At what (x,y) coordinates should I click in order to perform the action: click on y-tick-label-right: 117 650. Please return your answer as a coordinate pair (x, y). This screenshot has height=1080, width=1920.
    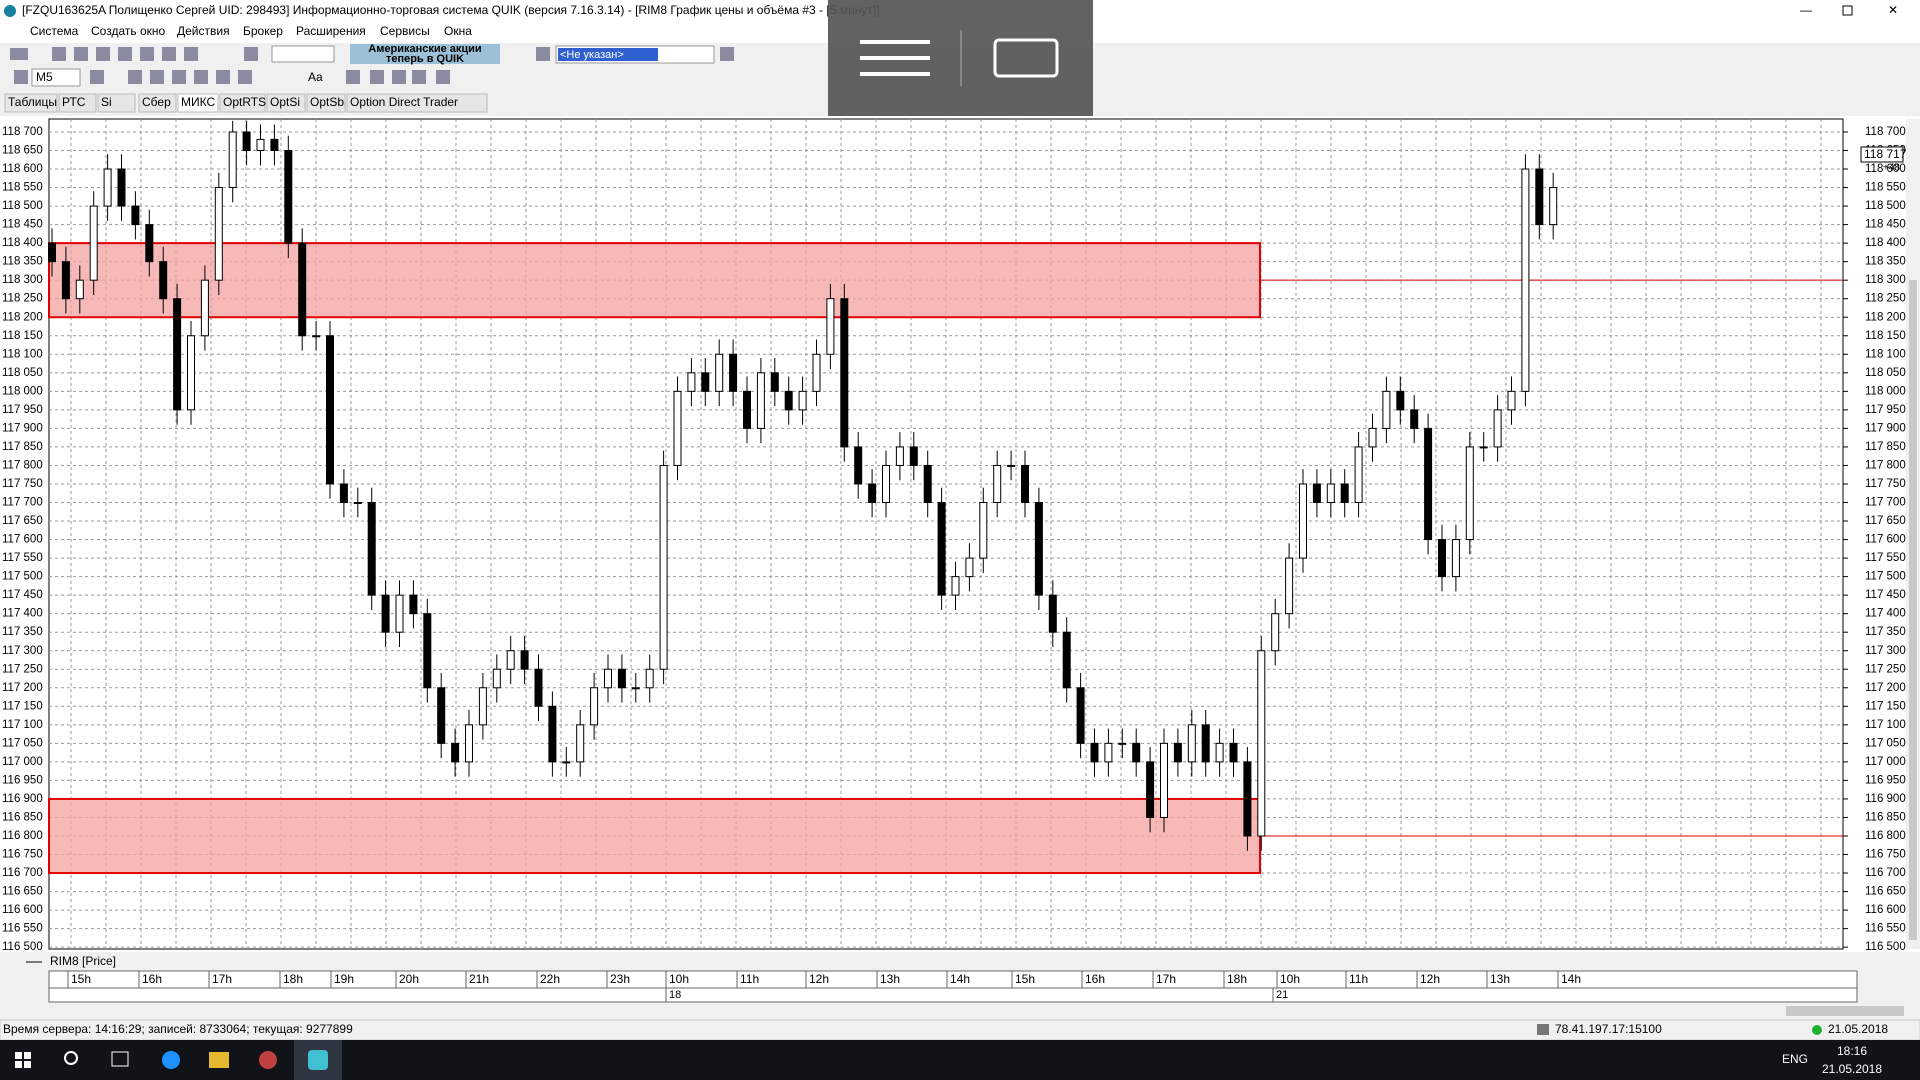
    Looking at the image, I should click on (1885, 521).